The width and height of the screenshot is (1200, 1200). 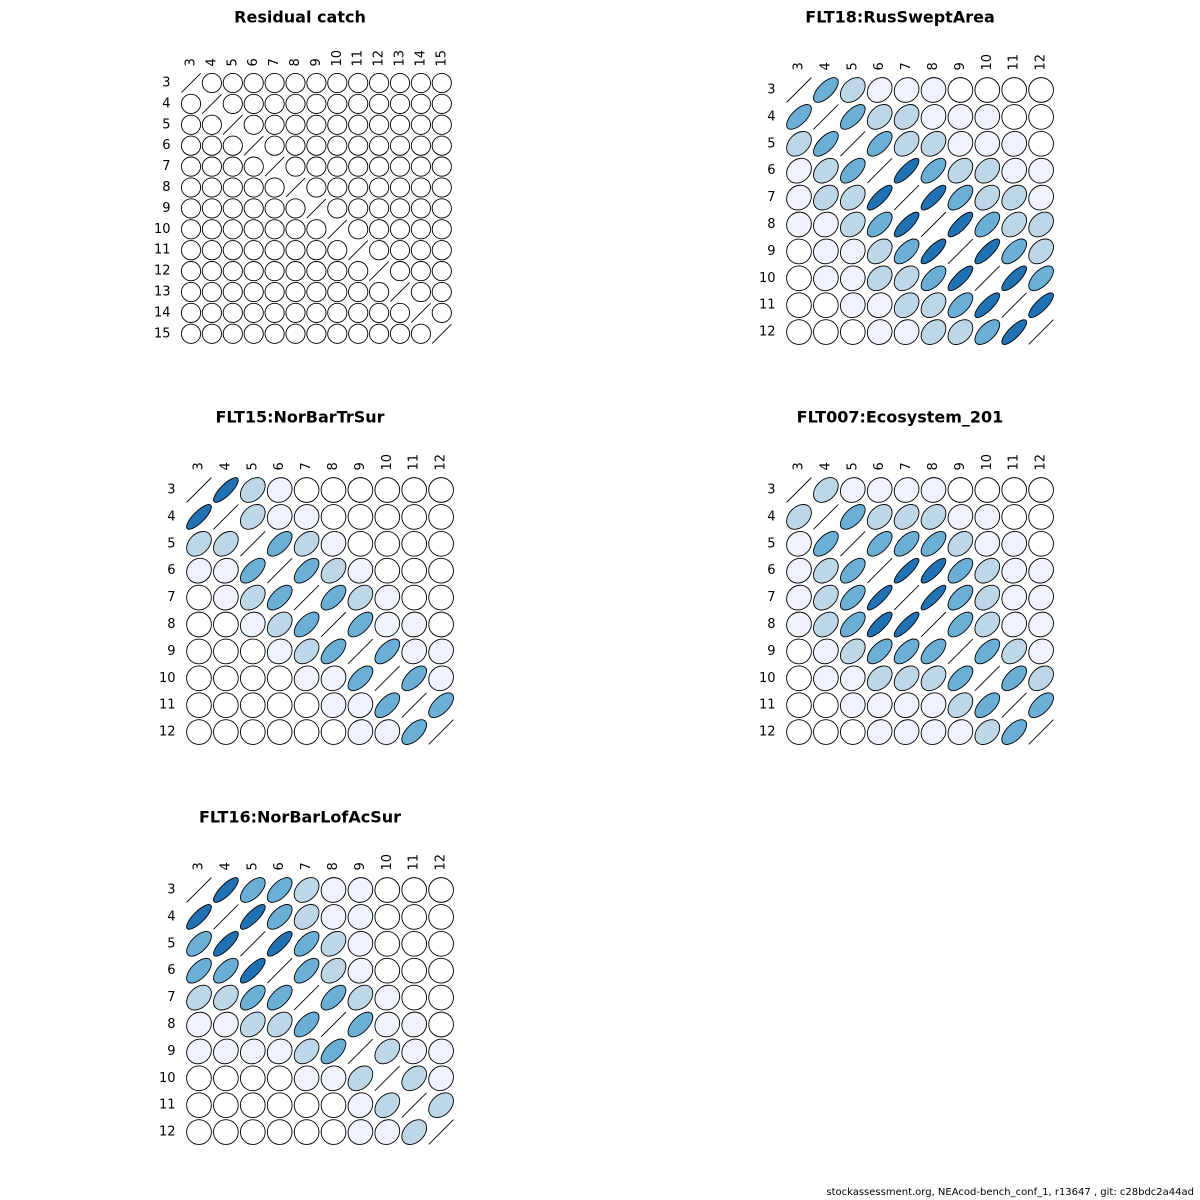 What do you see at coordinates (771, 116) in the screenshot?
I see `row-tick-label: 4` at bounding box center [771, 116].